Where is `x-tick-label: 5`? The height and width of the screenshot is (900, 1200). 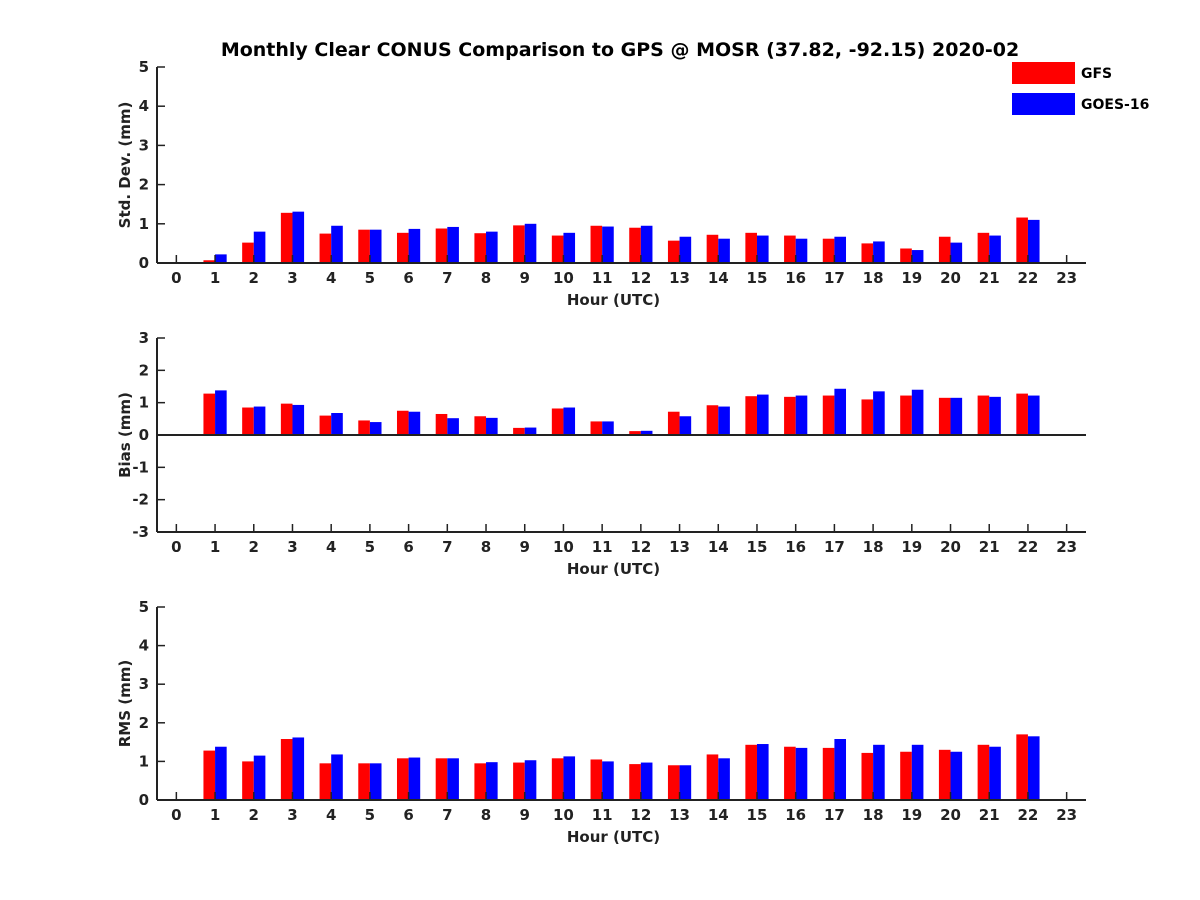
x-tick-label: 5 is located at coordinates (370, 278).